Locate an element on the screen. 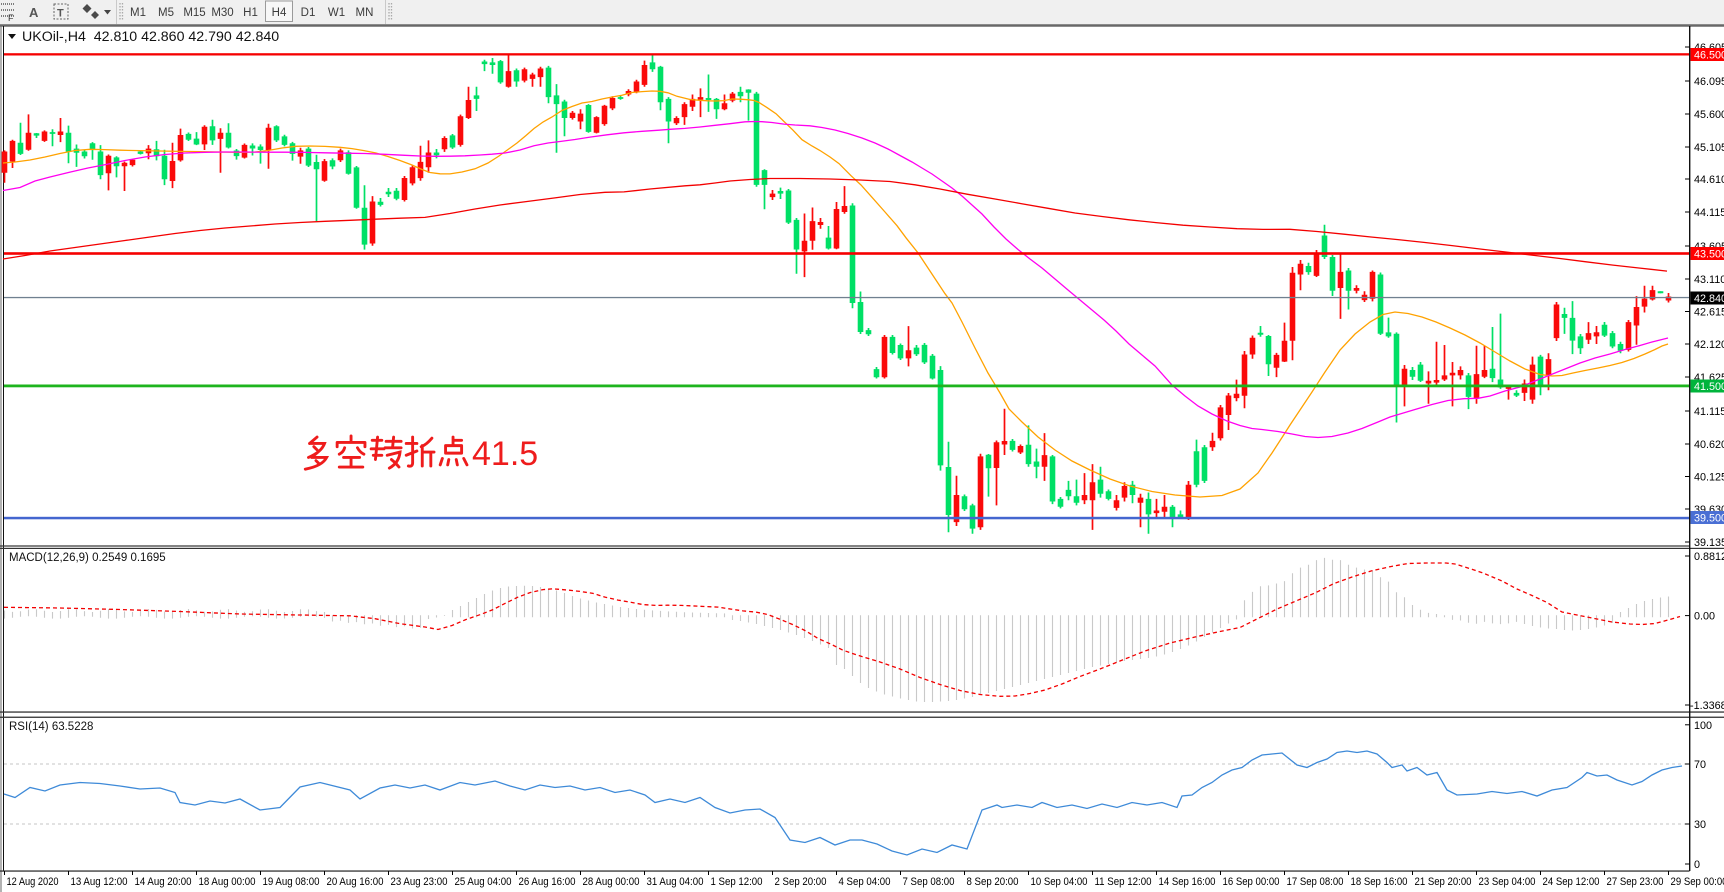 This screenshot has height=892, width=1724. svg-text: 40.620 is located at coordinates (1709, 445).